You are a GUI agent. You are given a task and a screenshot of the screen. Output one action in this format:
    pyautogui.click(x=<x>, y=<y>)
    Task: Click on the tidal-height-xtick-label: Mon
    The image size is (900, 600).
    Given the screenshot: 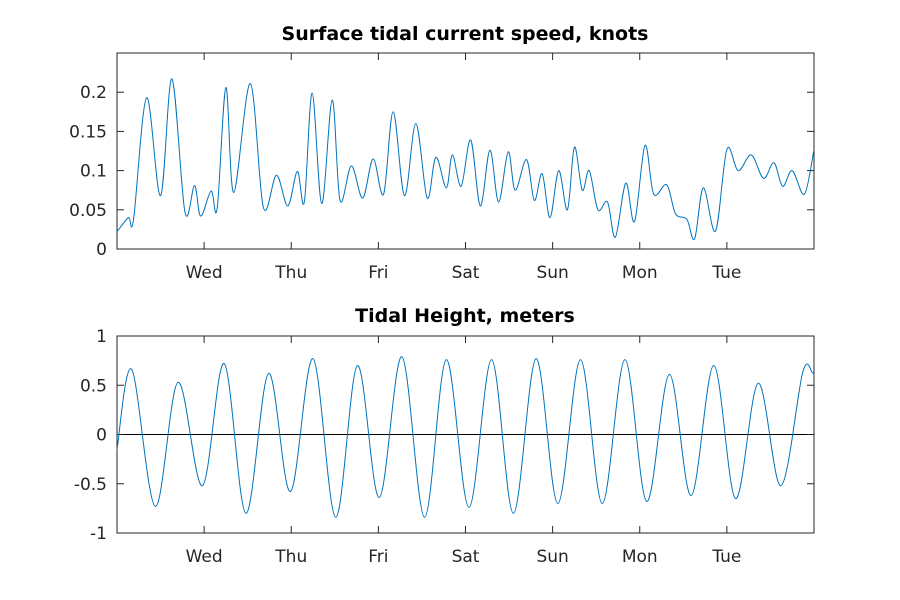 What is the action you would take?
    pyautogui.click(x=640, y=557)
    